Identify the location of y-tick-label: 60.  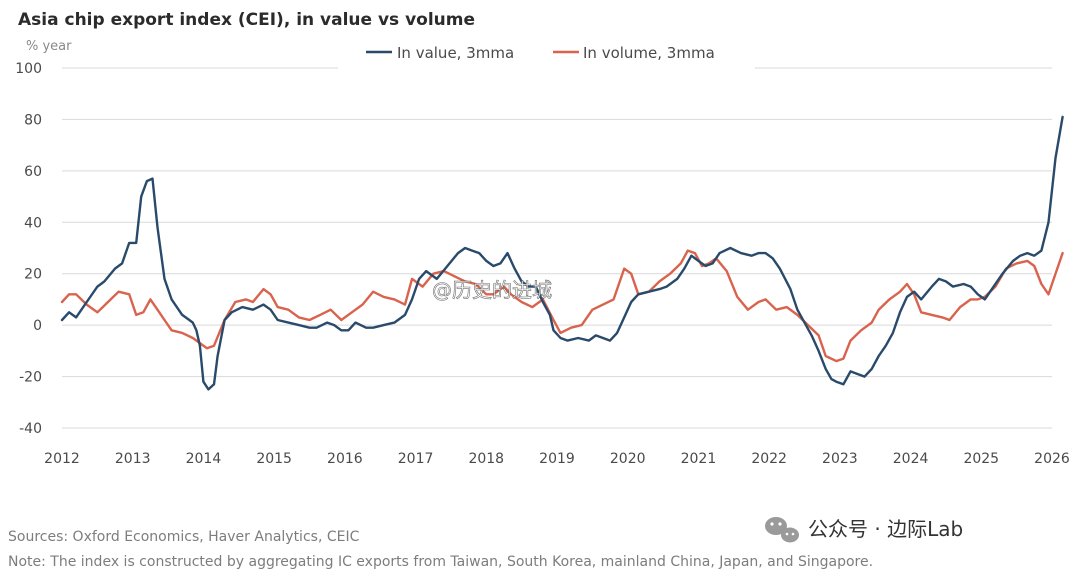
(33, 172).